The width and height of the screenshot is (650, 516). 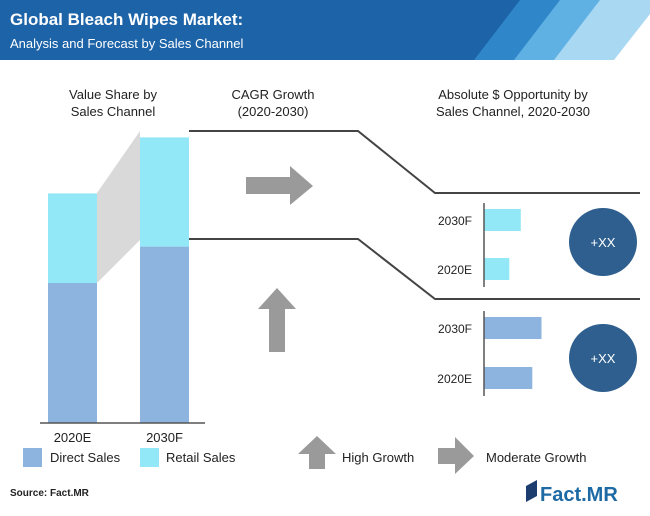 What do you see at coordinates (279, 185) in the screenshot?
I see `moderate-growth-arrow-icon` at bounding box center [279, 185].